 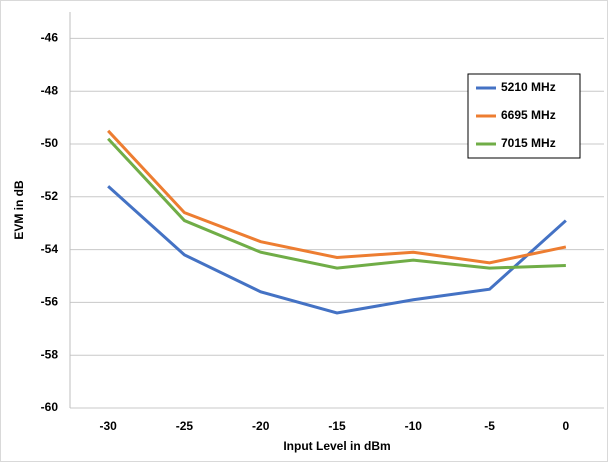 What do you see at coordinates (50, 38) in the screenshot?
I see `y-tick-label: -46` at bounding box center [50, 38].